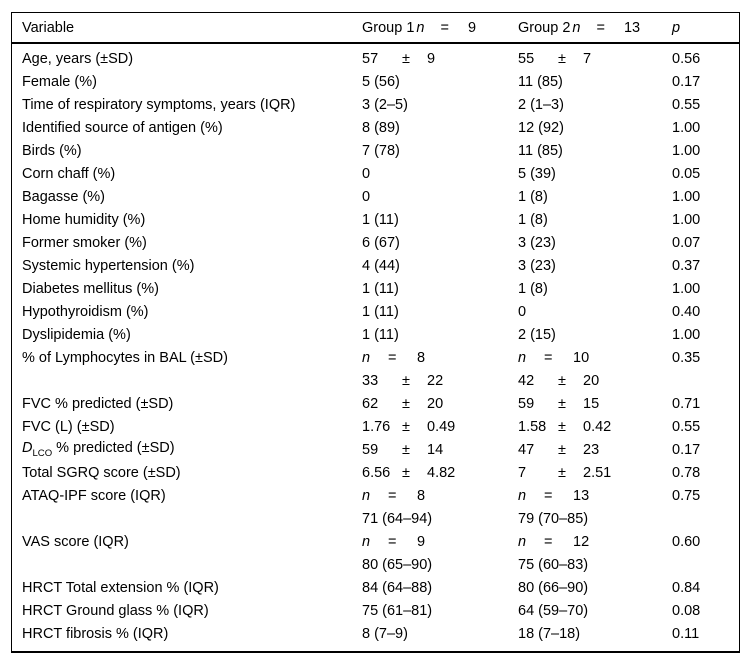  Describe the element at coordinates (115, 610) in the screenshot. I see `variable-cell: HRCT Ground glass % (IQR)` at that location.